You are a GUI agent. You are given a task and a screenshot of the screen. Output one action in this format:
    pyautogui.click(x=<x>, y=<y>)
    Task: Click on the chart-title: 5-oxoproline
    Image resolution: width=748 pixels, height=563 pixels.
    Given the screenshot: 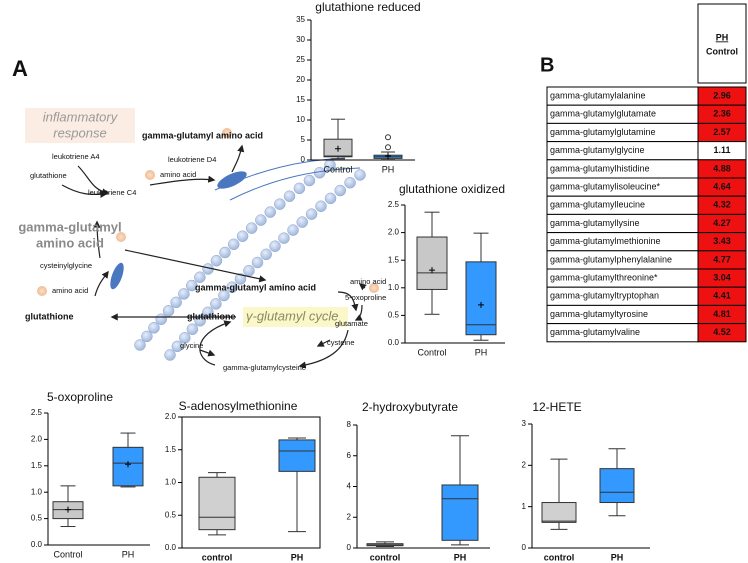 What is the action you would take?
    pyautogui.click(x=80, y=397)
    